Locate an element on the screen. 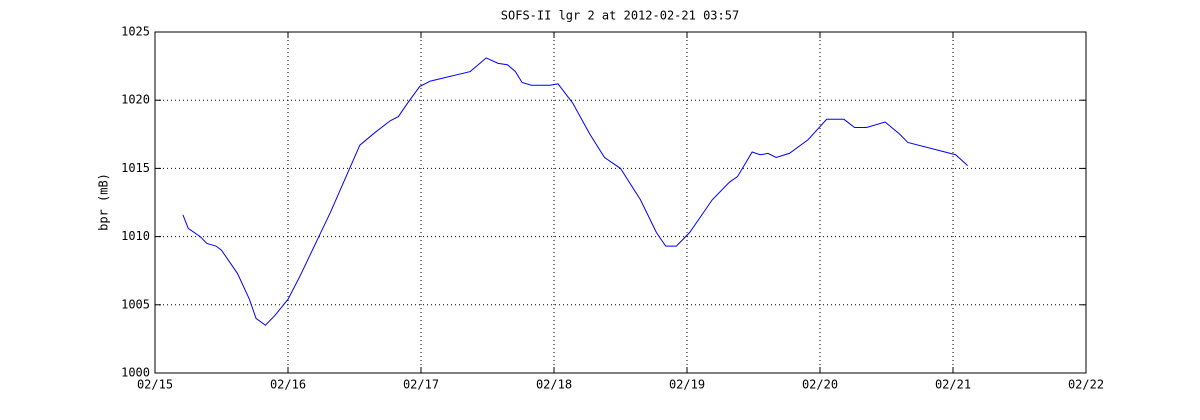 This screenshot has height=420, width=1200. y-axis-label: bpr (mB) is located at coordinates (104, 202).